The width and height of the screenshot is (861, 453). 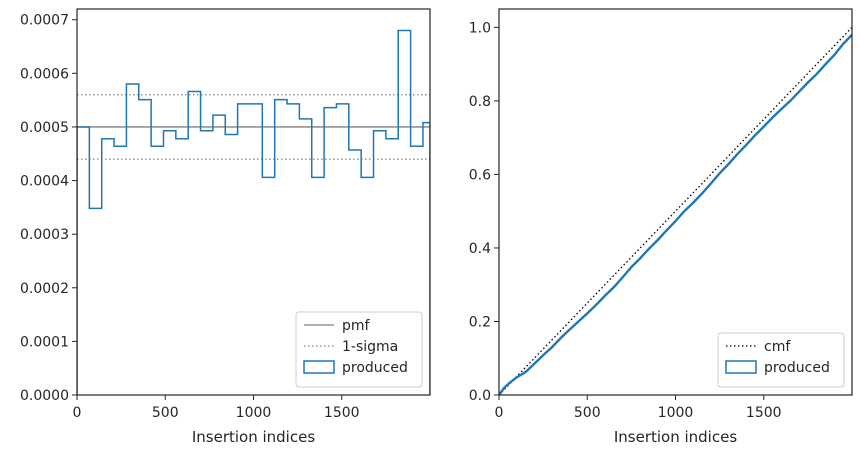 What do you see at coordinates (44, 74) in the screenshot?
I see `y-tick-label: 0.0006` at bounding box center [44, 74].